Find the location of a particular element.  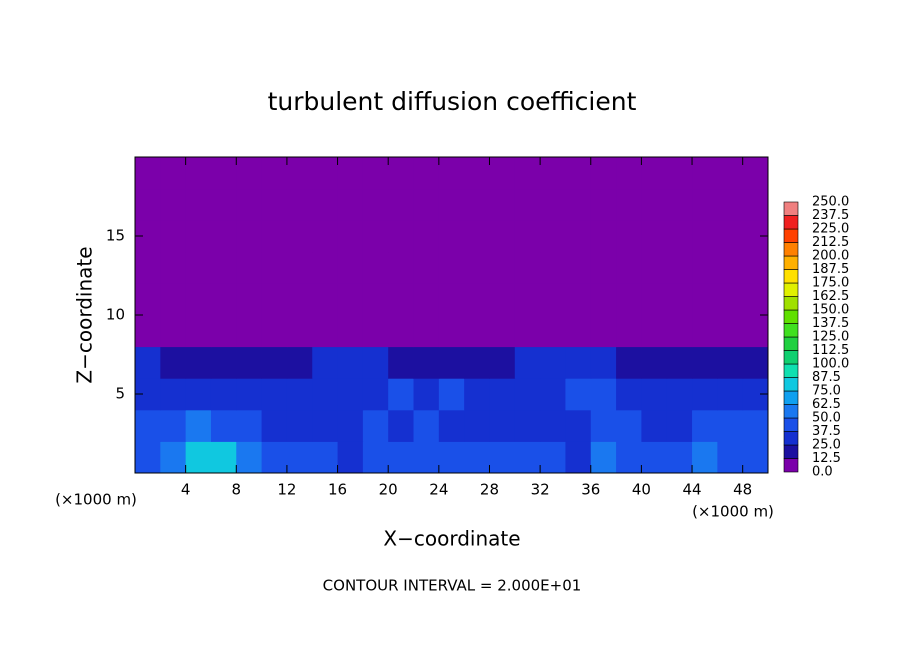

y-tick-label: 5 is located at coordinates (120, 394).